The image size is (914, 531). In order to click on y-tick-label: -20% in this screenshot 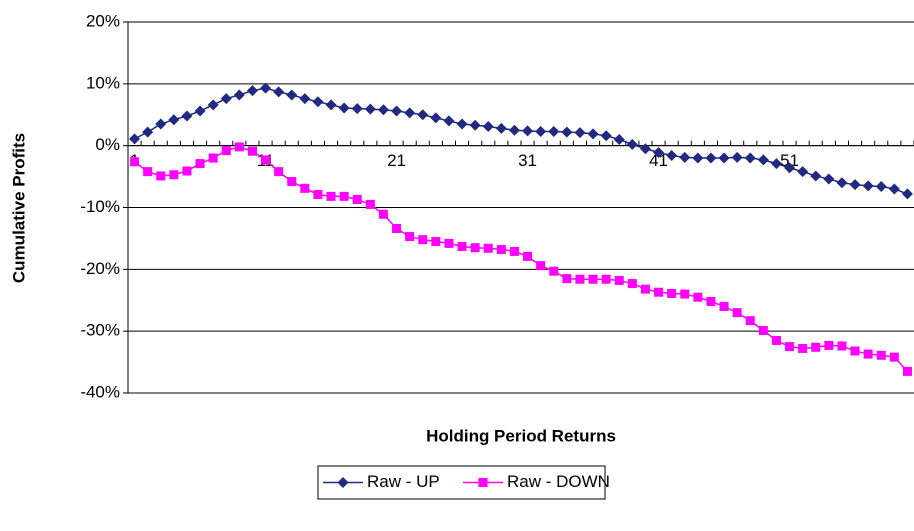, I will do `click(100, 268)`.